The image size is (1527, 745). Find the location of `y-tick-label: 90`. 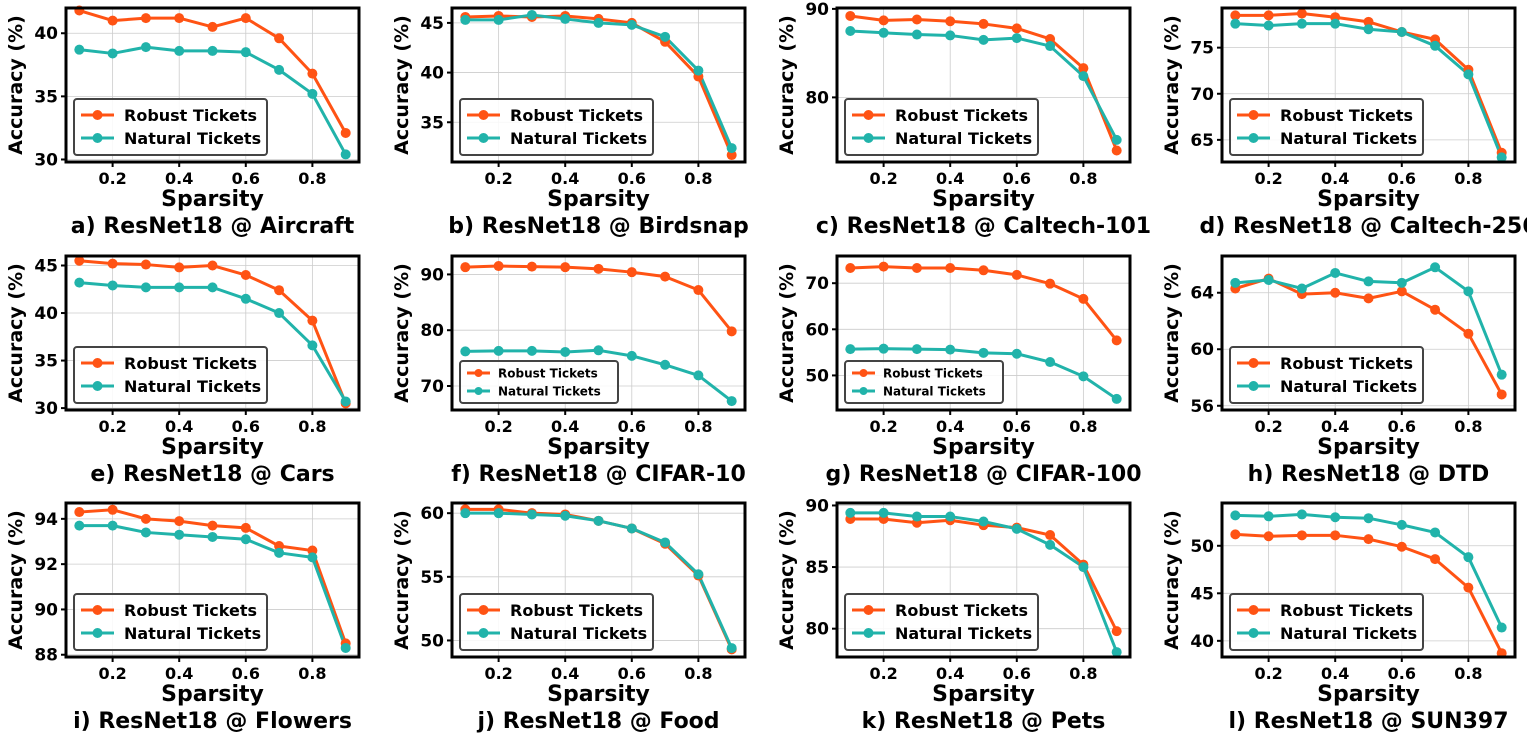

y-tick-label: 90 is located at coordinates (46, 610).